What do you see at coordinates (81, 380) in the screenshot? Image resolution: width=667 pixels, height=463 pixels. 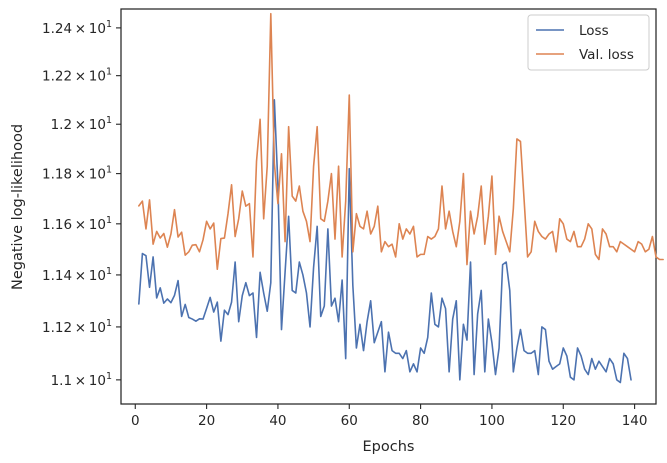 I see `y-tick-label: 1.1 × 10¹` at bounding box center [81, 380].